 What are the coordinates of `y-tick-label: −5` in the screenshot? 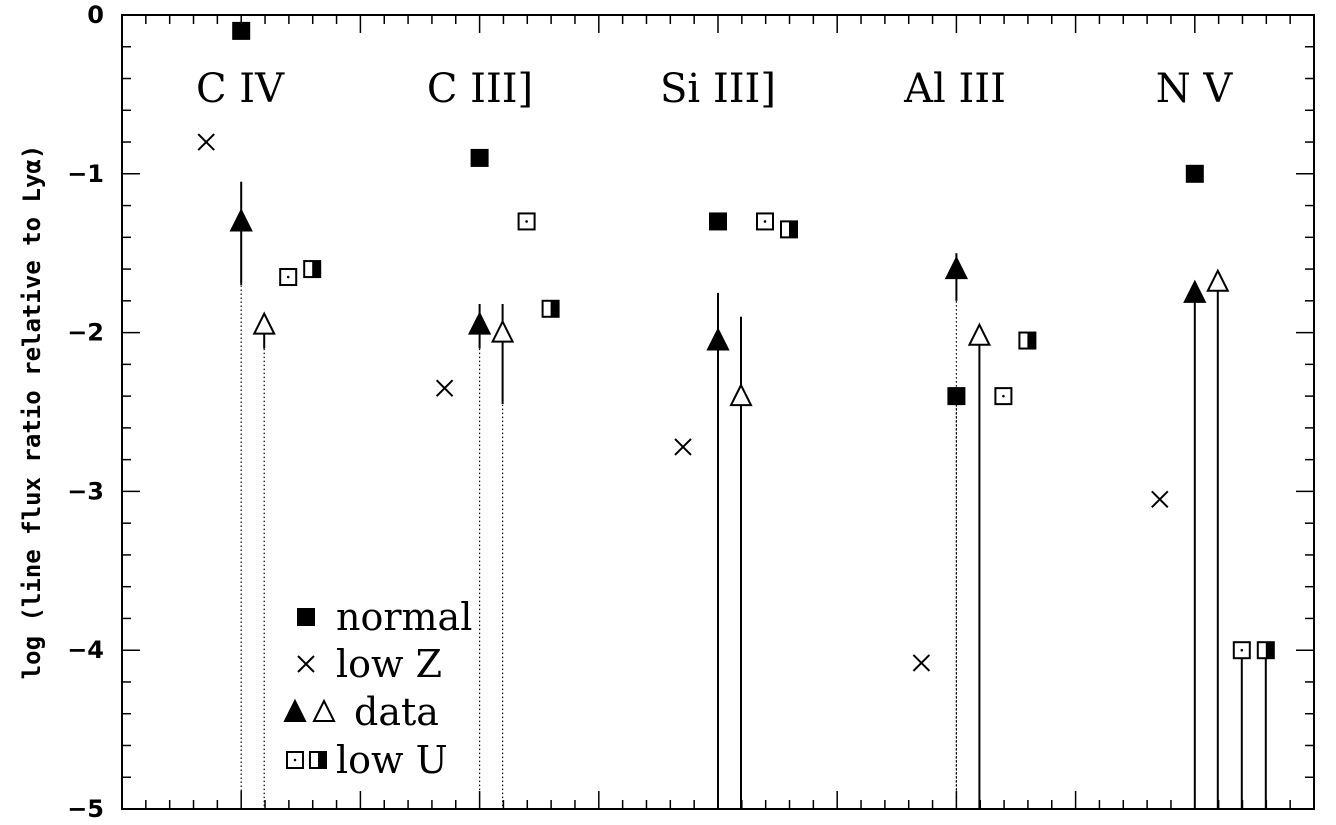 It's located at (85, 809).